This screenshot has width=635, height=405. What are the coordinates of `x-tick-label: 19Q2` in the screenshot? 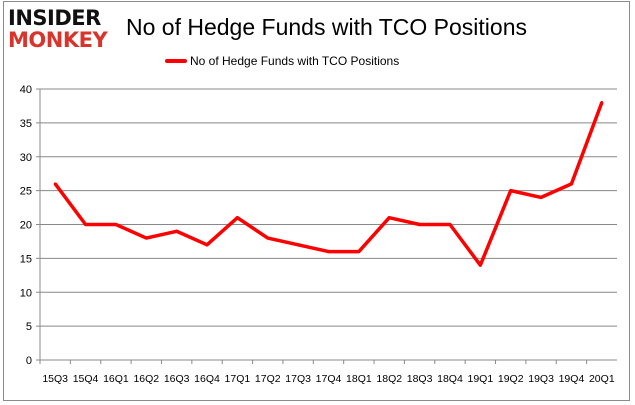 It's located at (511, 379).